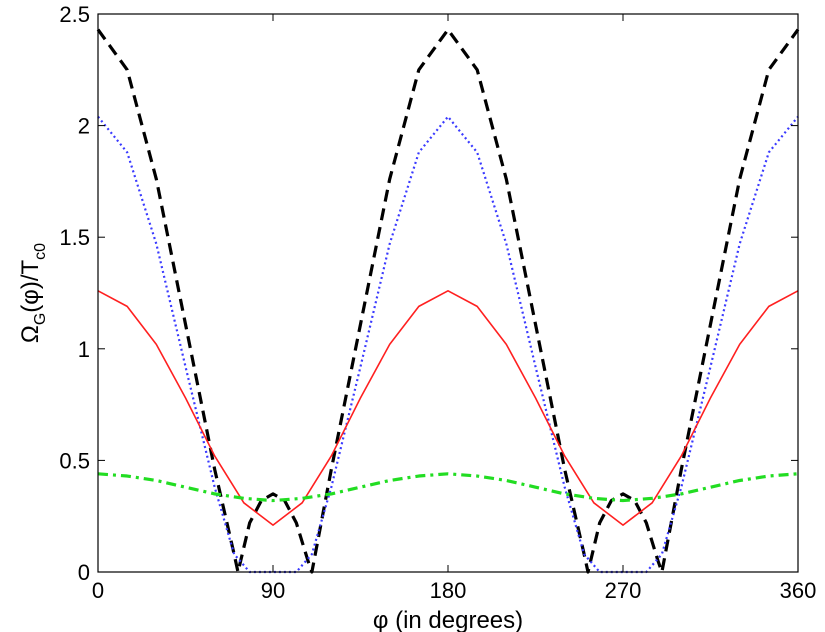  I want to click on y-axis-title: ΩG(φ)/Tc0, so click(33, 293).